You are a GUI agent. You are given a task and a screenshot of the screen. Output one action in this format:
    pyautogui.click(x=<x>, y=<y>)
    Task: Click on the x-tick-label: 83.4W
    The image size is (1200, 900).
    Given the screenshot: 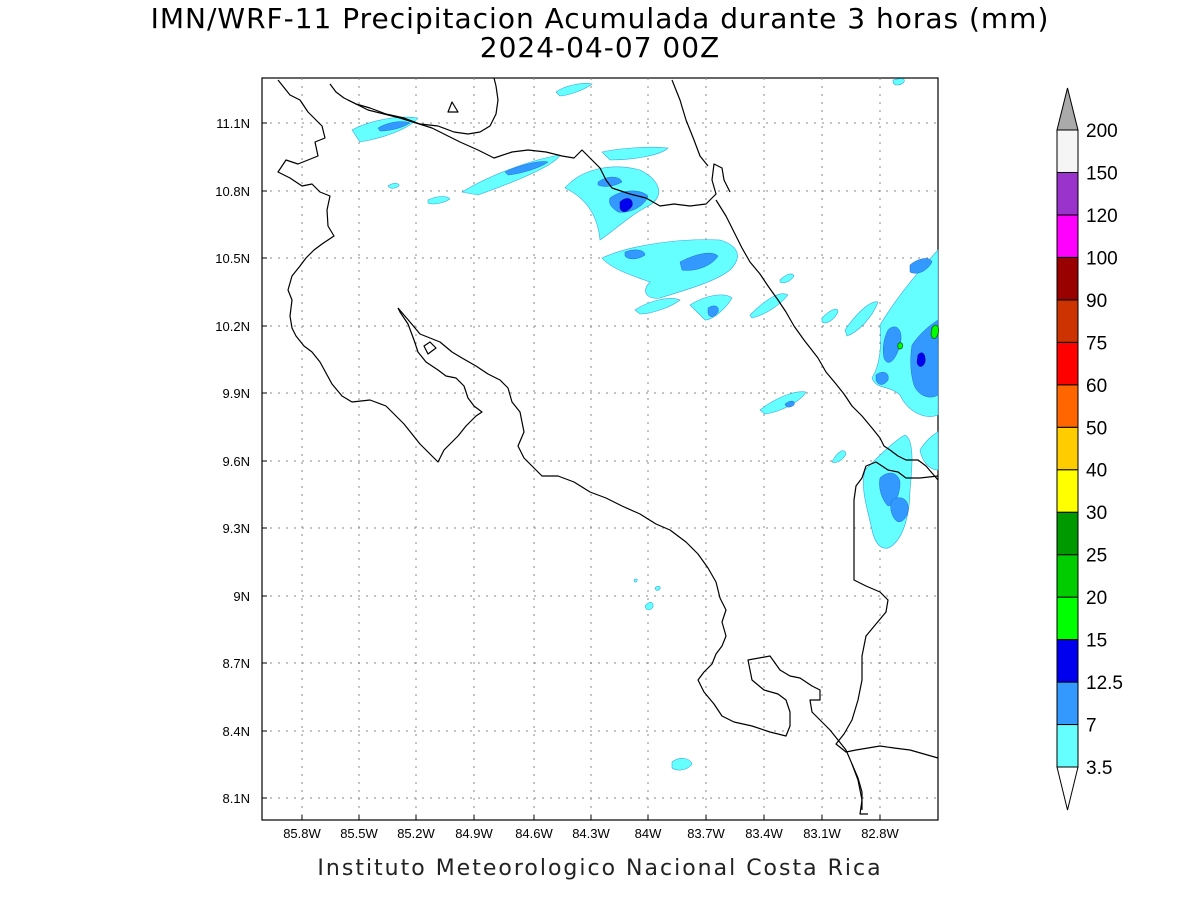 What is the action you would take?
    pyautogui.click(x=764, y=833)
    